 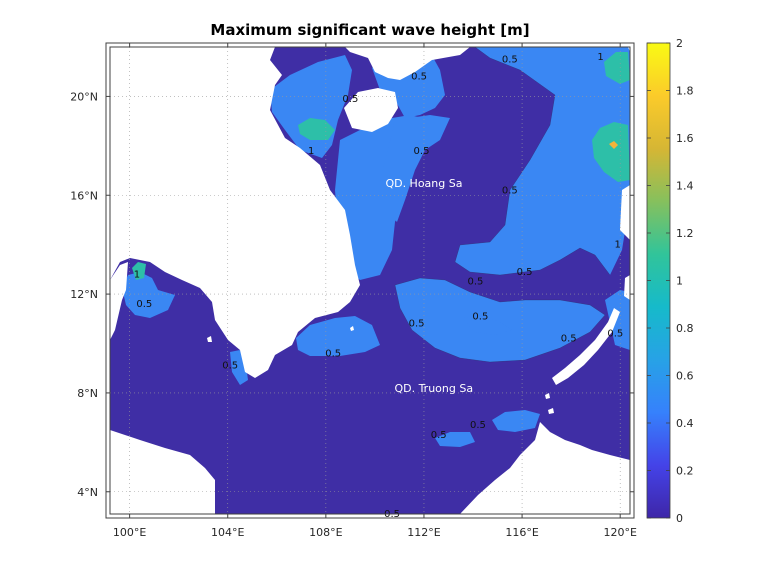 I want to click on land-borneo, so click(x=545, y=468).